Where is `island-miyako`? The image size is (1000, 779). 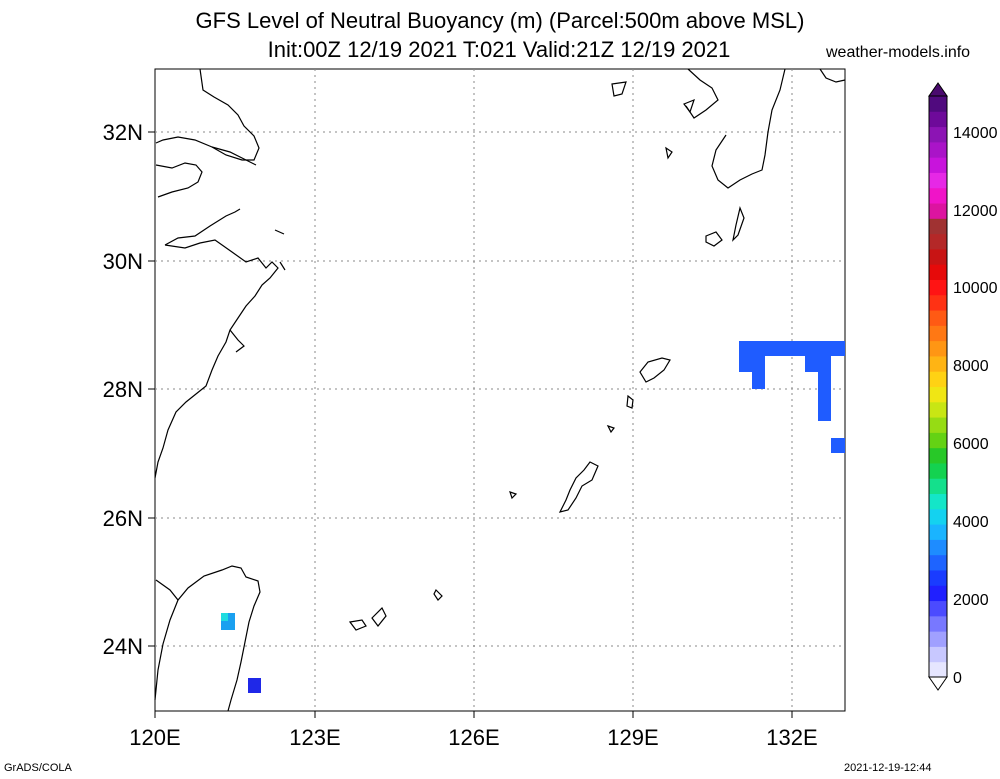 island-miyako is located at coordinates (438, 594).